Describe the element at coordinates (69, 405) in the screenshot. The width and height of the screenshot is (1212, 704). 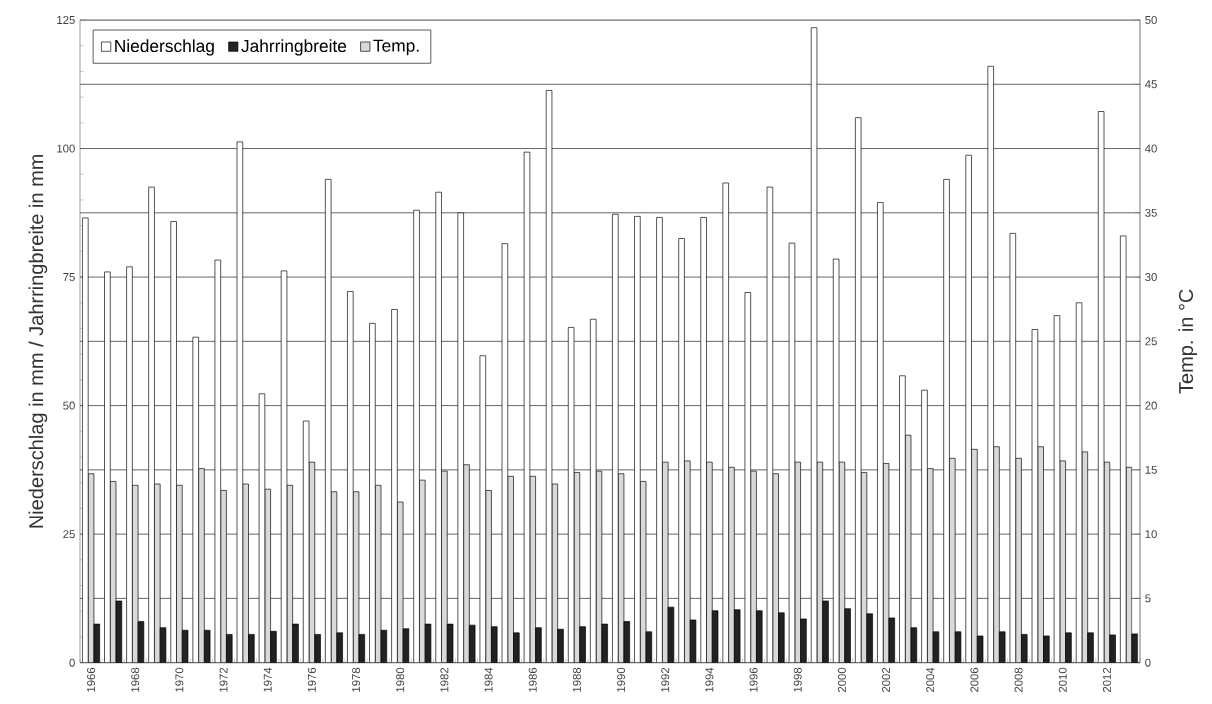
I see `y-tick-label: 50` at that location.